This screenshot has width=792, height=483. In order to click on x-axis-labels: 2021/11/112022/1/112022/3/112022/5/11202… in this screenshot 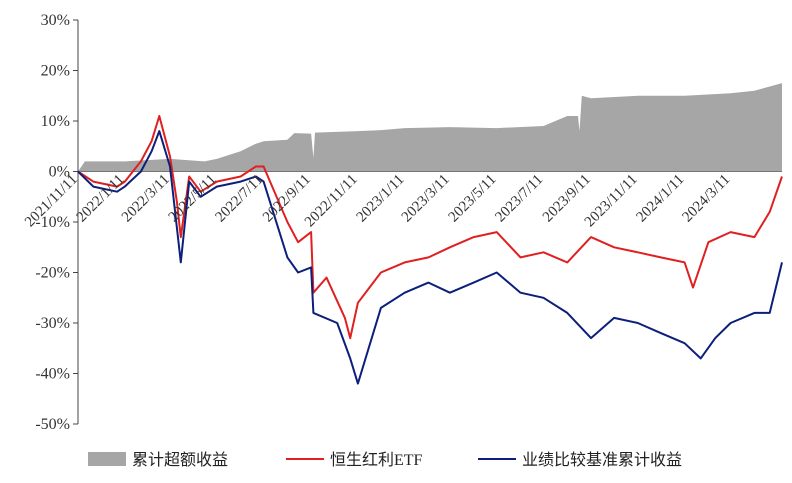, I will do `click(377, 200)`.